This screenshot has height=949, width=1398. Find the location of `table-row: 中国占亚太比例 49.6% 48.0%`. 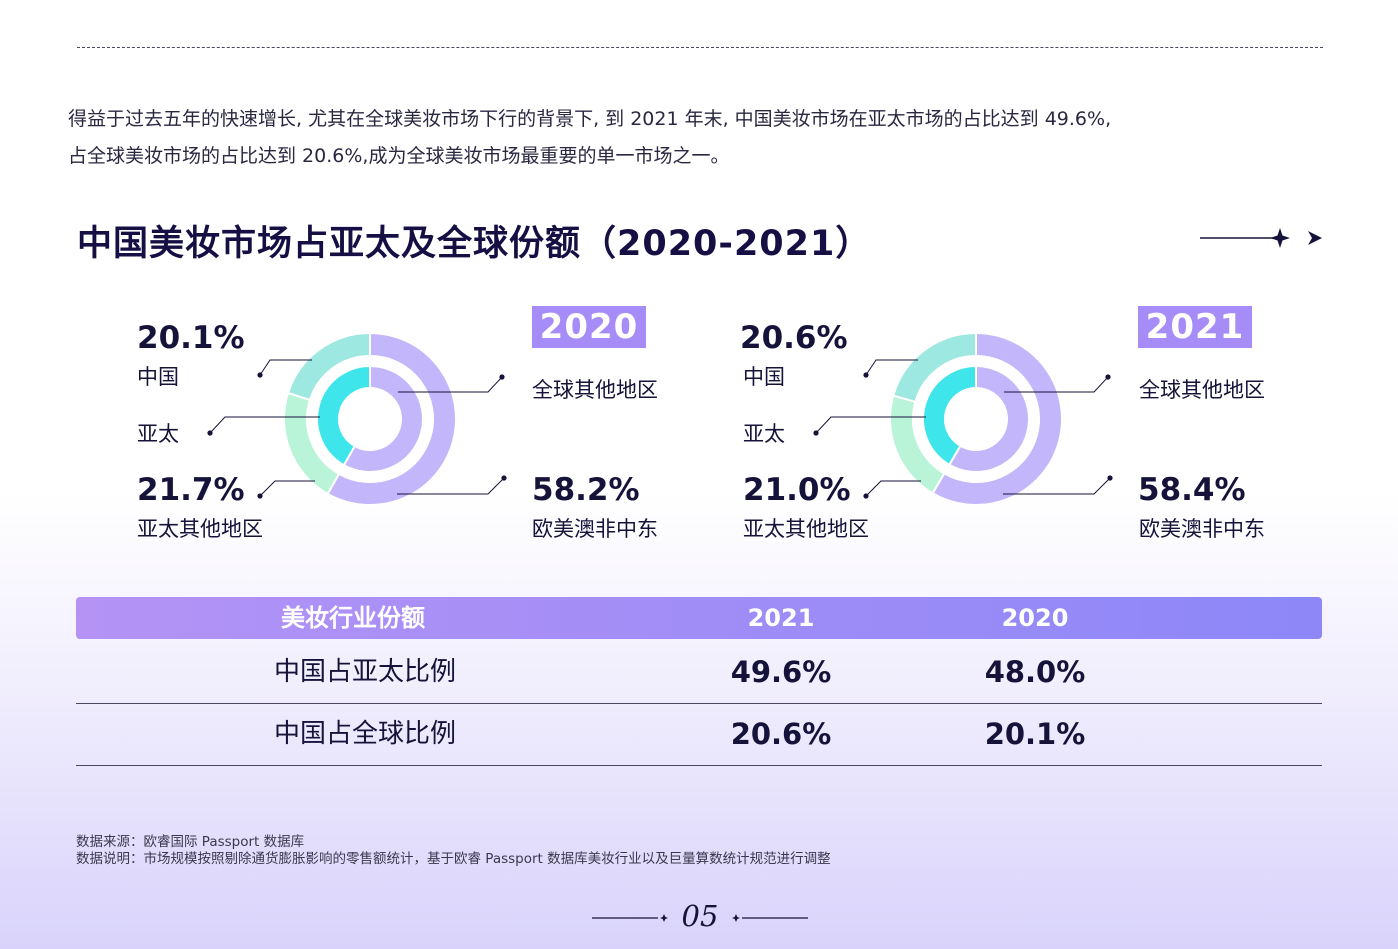

table-row: 中国占亚太比例 49.6% 48.0% is located at coordinates (699, 672).